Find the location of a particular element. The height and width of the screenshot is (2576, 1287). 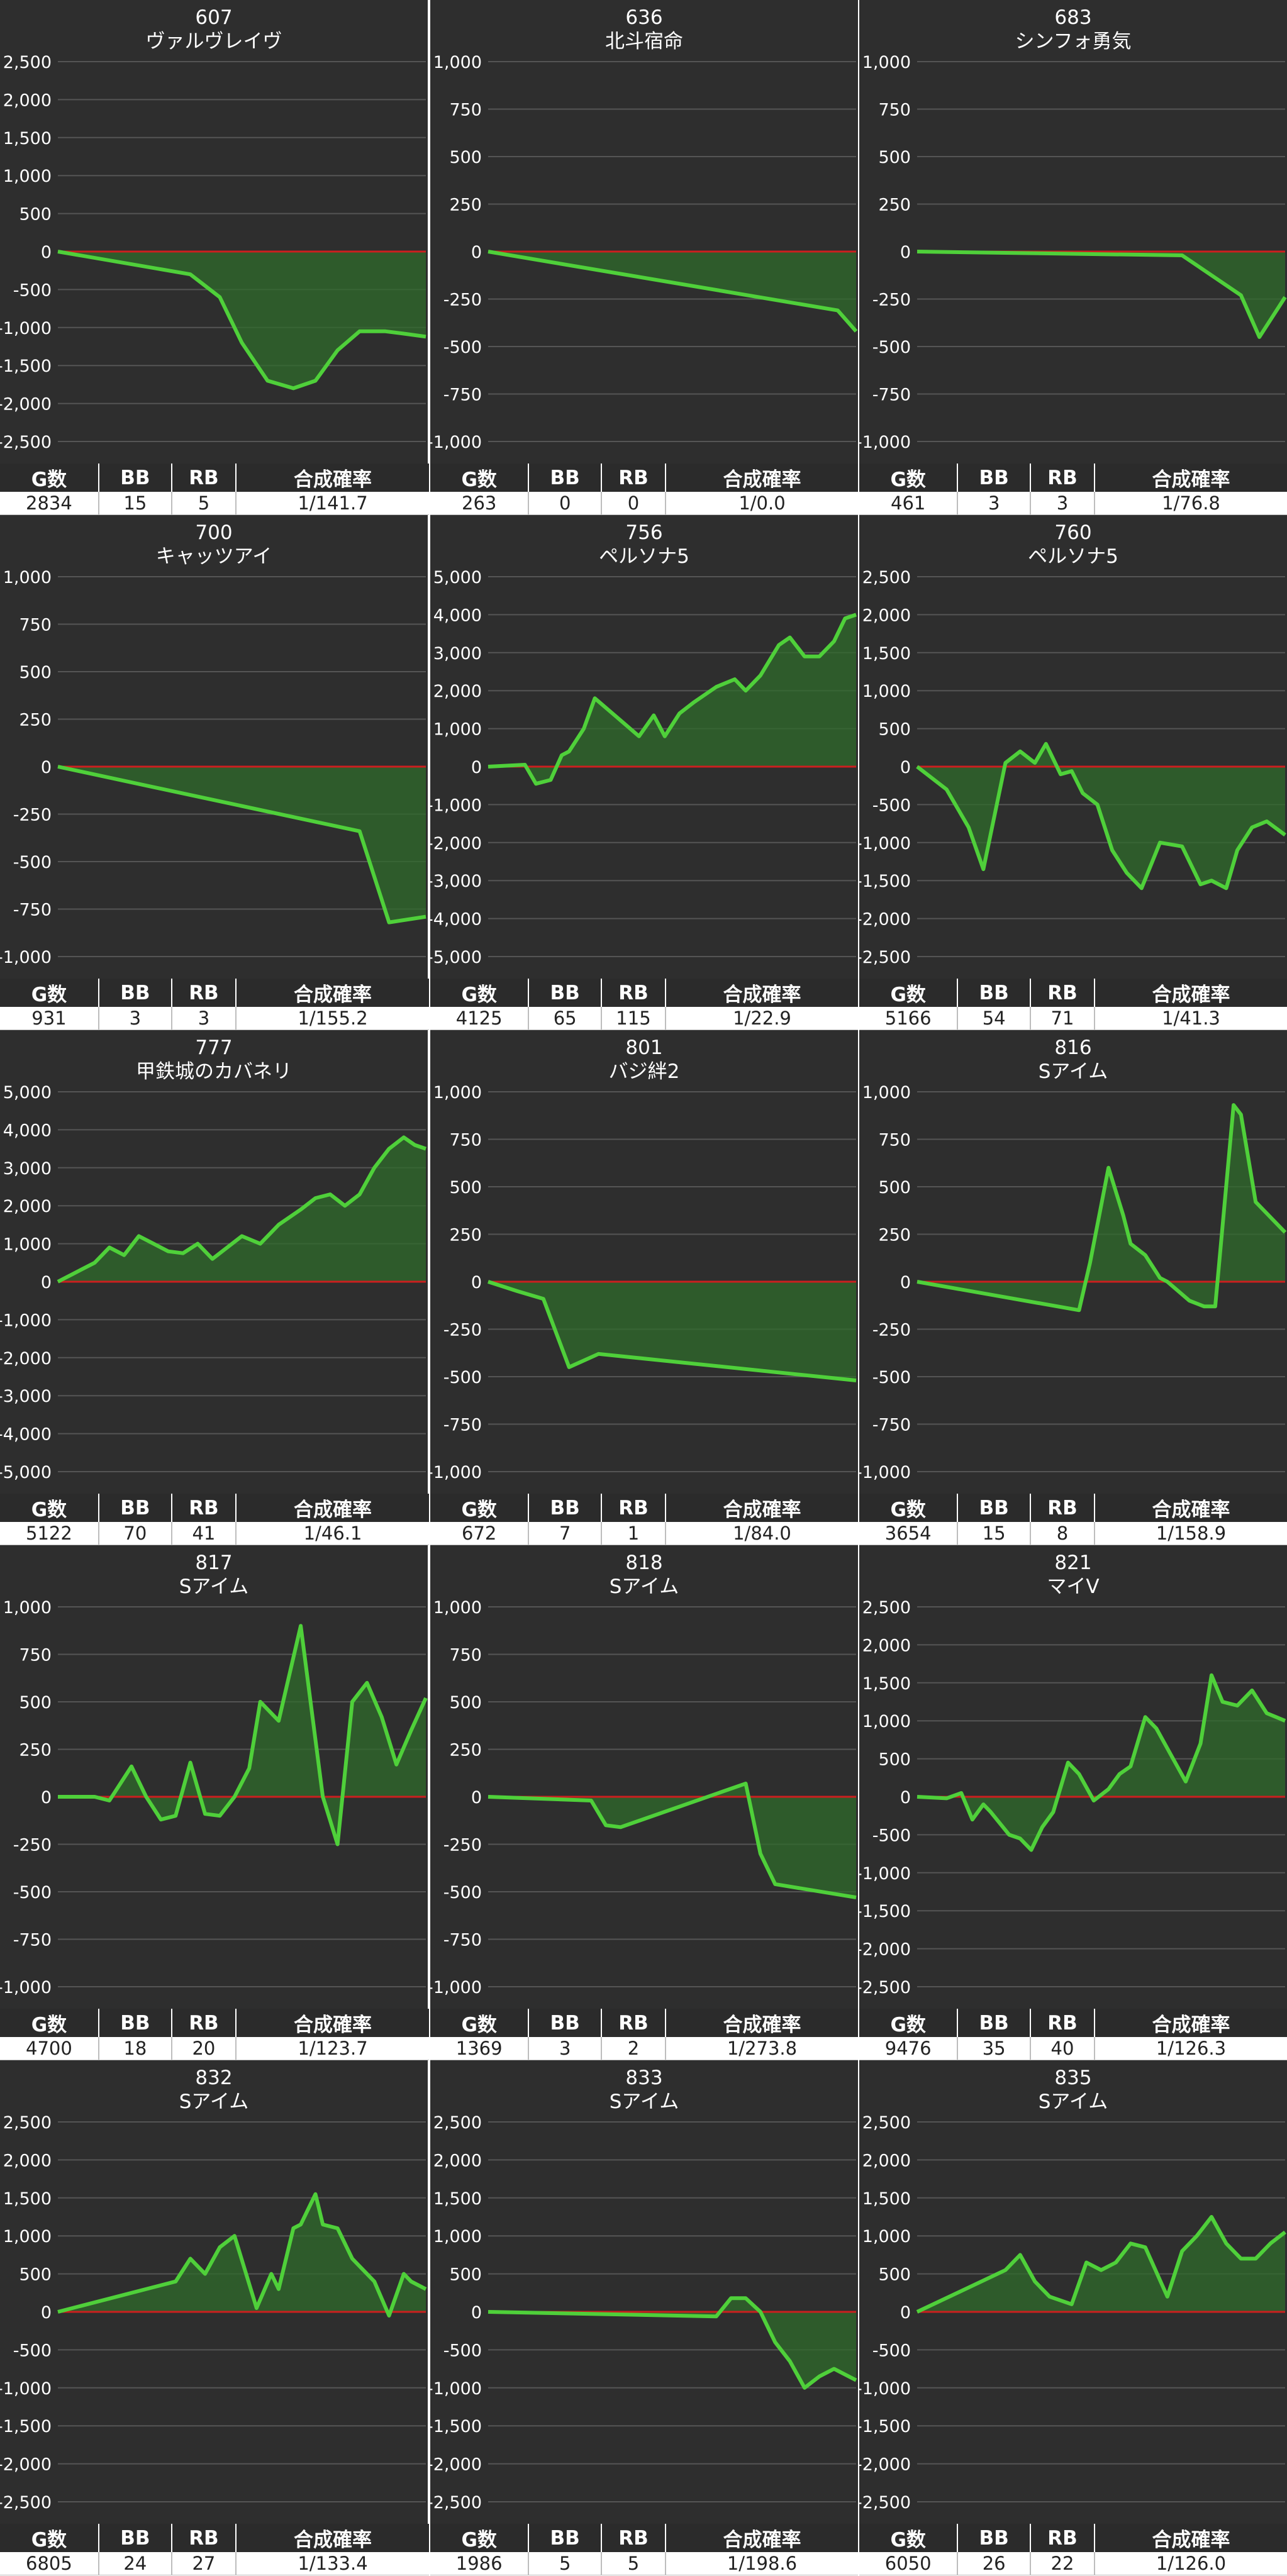

stats-value-rb: 22 is located at coordinates (1062, 2563).